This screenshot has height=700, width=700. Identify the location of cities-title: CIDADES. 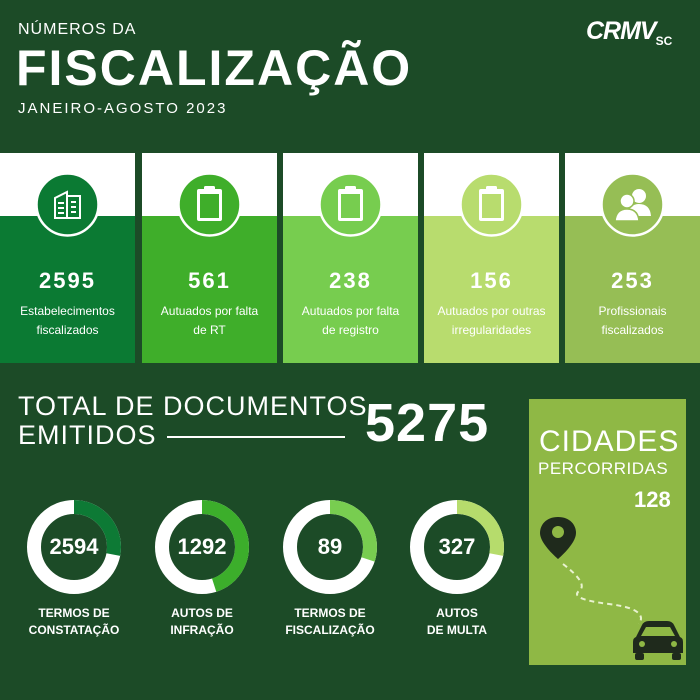
(609, 441).